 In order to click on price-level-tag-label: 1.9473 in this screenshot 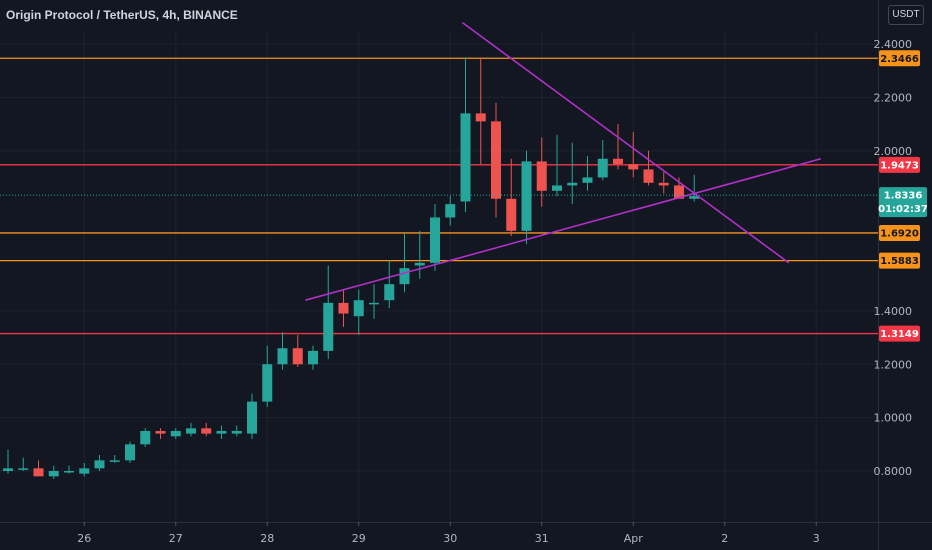, I will do `click(899, 165)`.